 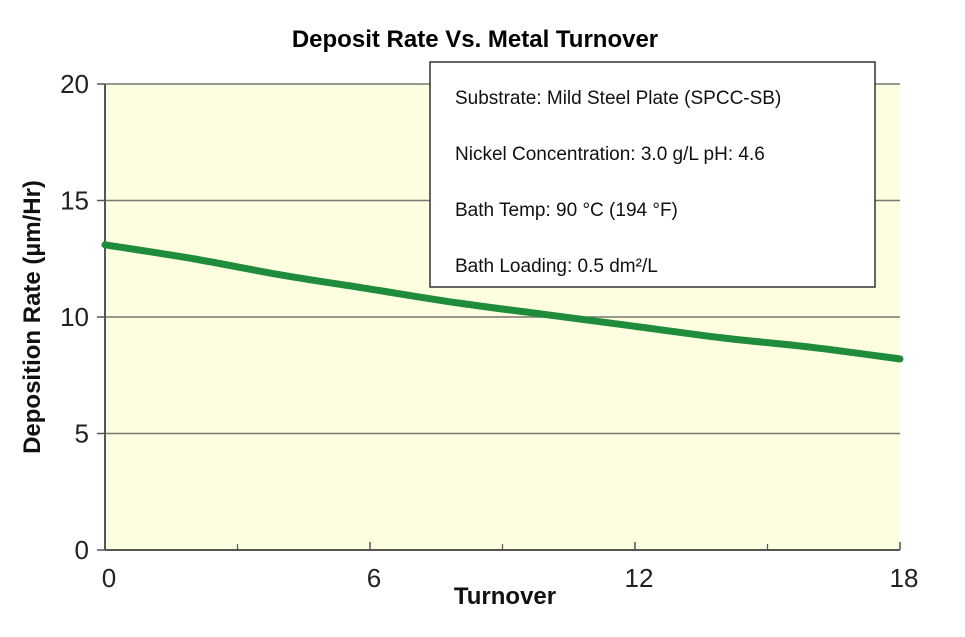 I want to click on y-axis-label: Deposition Rate (µm/Hr), so click(x=32, y=317).